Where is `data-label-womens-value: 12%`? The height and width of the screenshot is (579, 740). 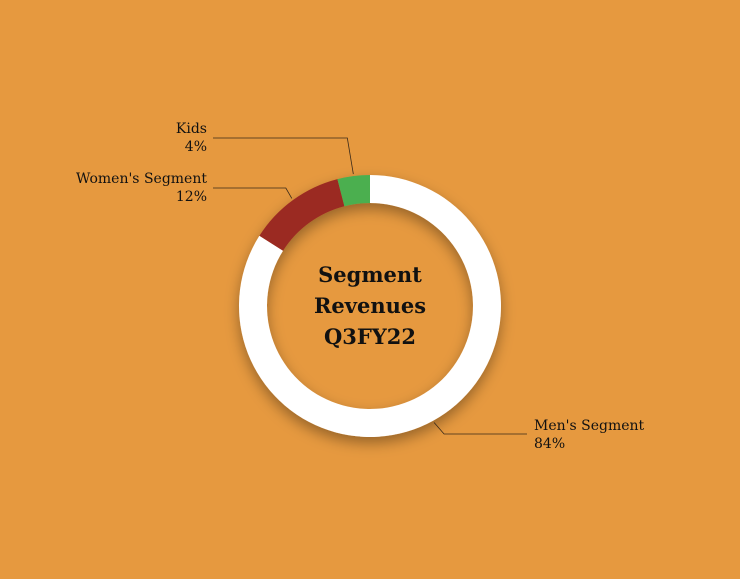
data-label-womens-value: 12% is located at coordinates (191, 197).